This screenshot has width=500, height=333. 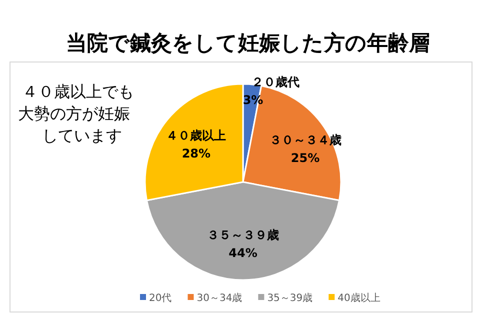 I want to click on text: ２０歳代, so click(x=275, y=82).